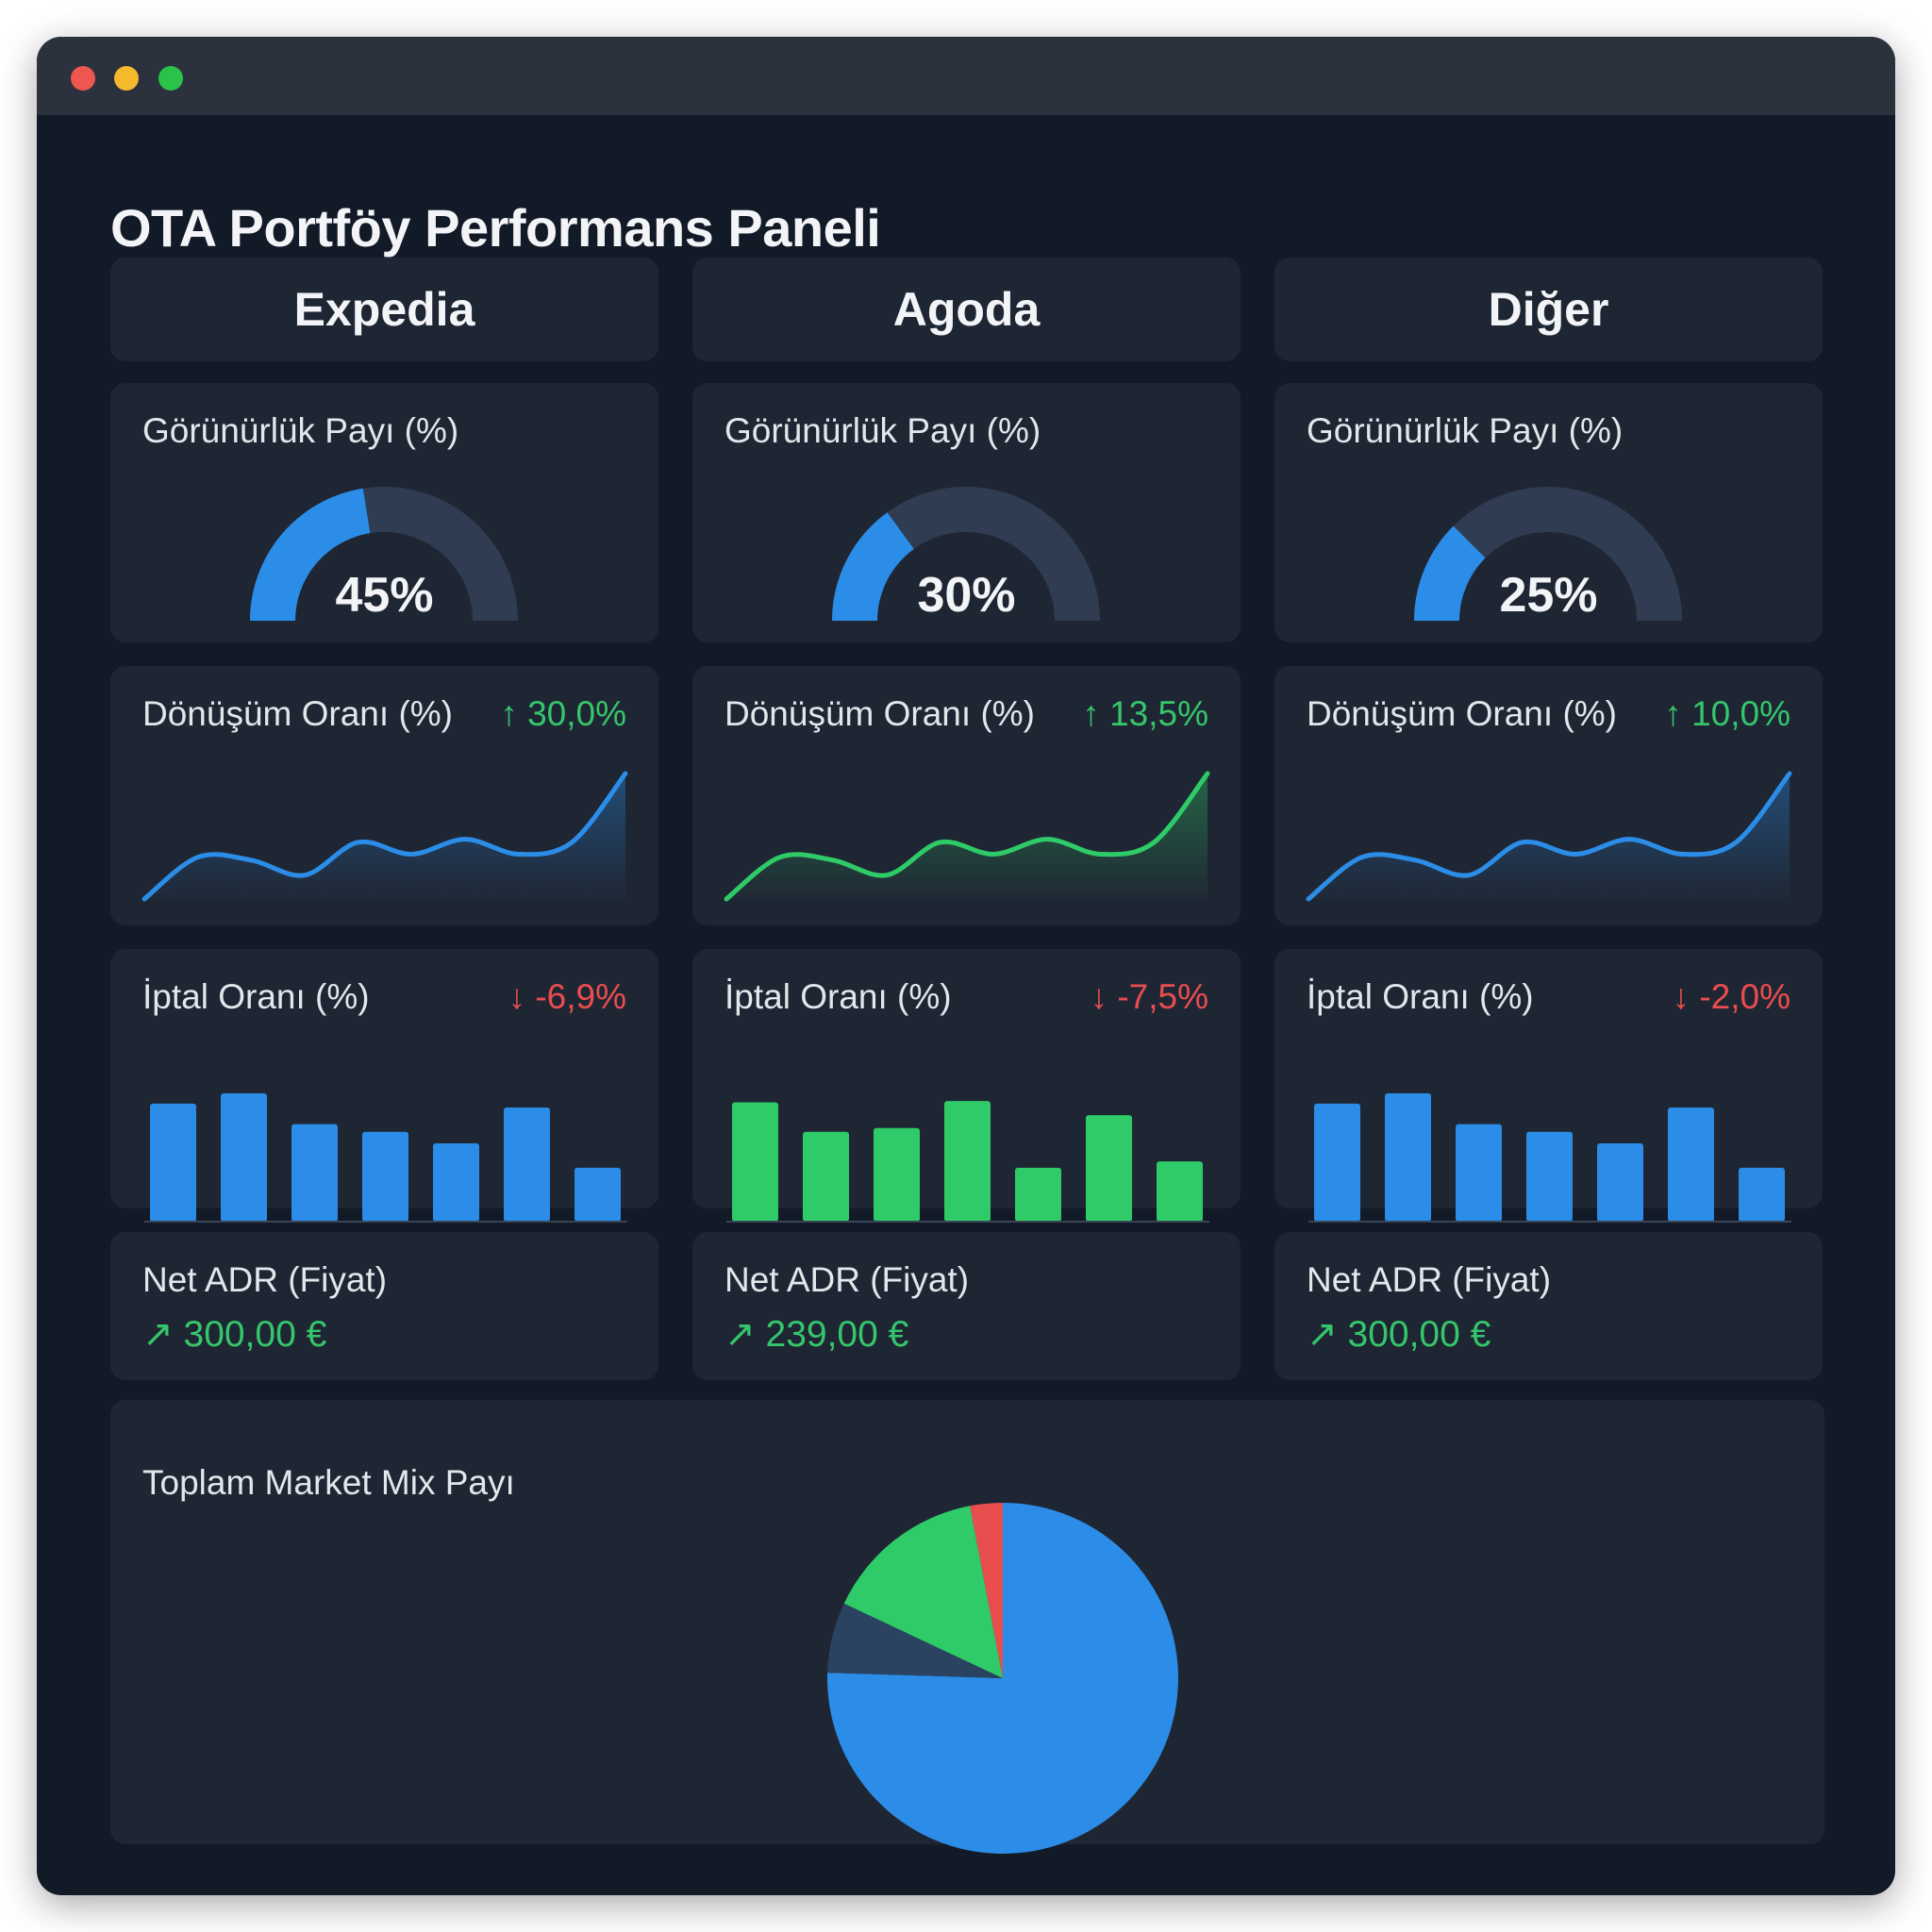 This screenshot has width=1932, height=1932. Describe the element at coordinates (496, 228) in the screenshot. I see `page-title: OTA Portföy Performans Paneli` at that location.